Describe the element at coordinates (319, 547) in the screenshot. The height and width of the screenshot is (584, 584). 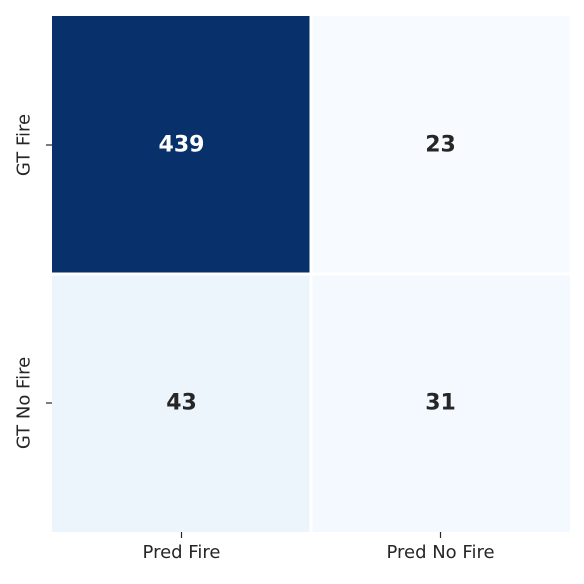
I see `x-axis: Pred Fire Pred No Fire` at that location.